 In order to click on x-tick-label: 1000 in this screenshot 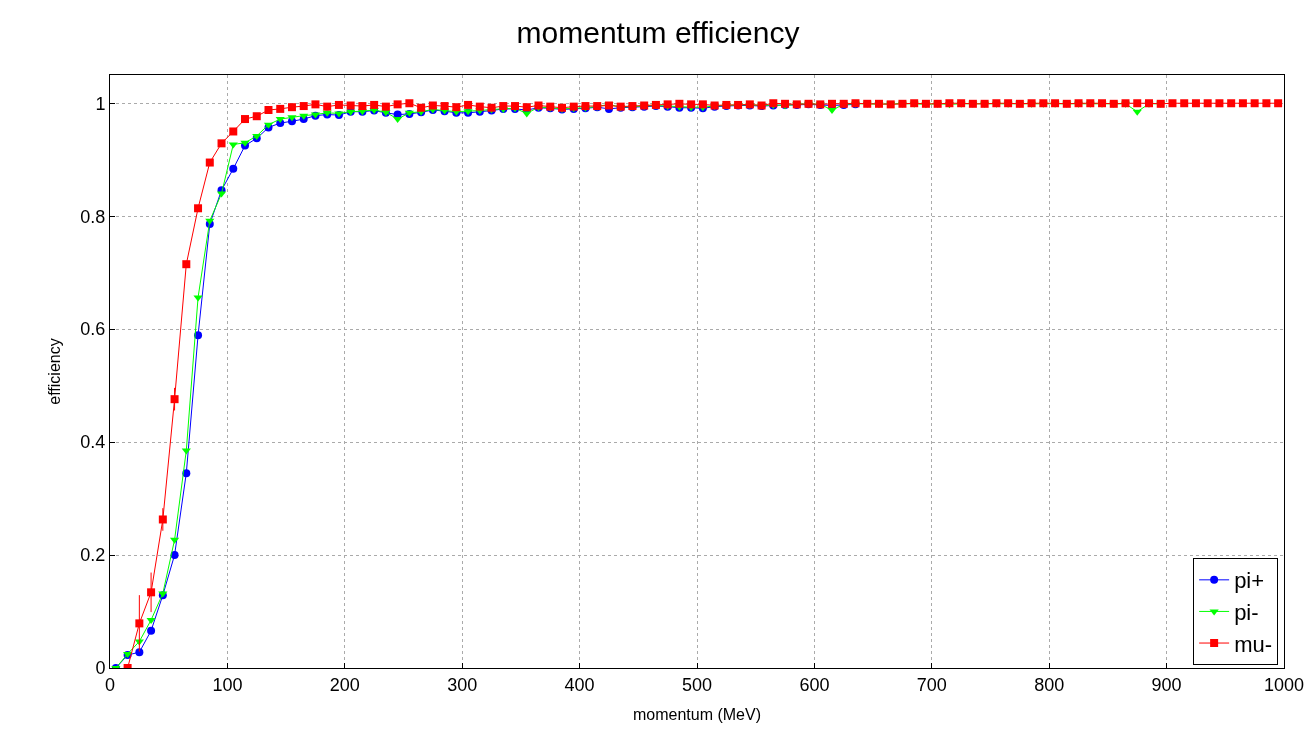, I will do `click(1284, 684)`.